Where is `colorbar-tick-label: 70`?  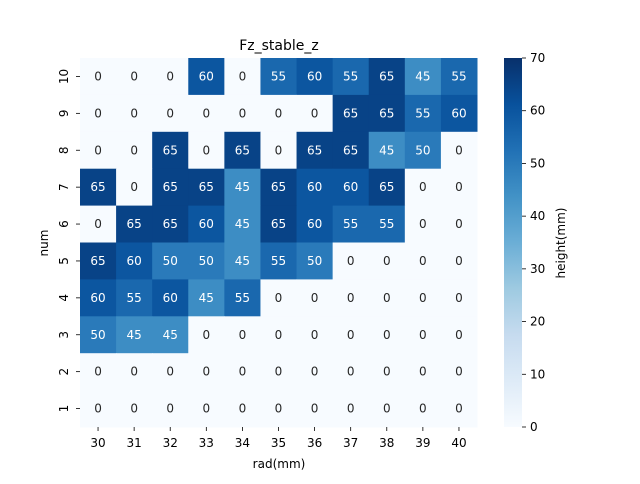 colorbar-tick-label: 70 is located at coordinates (537, 58).